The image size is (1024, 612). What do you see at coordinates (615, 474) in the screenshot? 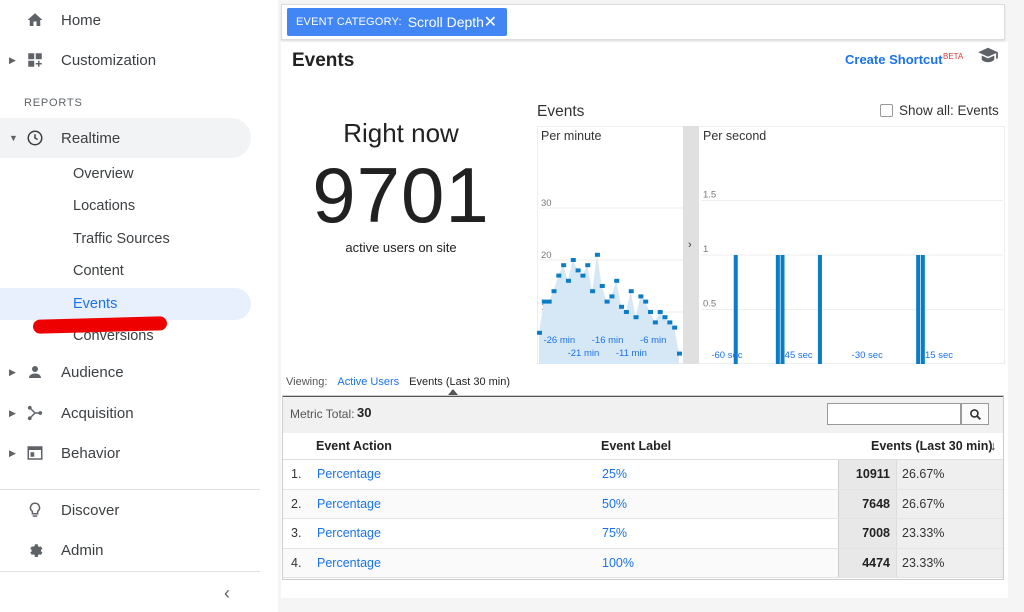
I see `event-label-link: 25%` at bounding box center [615, 474].